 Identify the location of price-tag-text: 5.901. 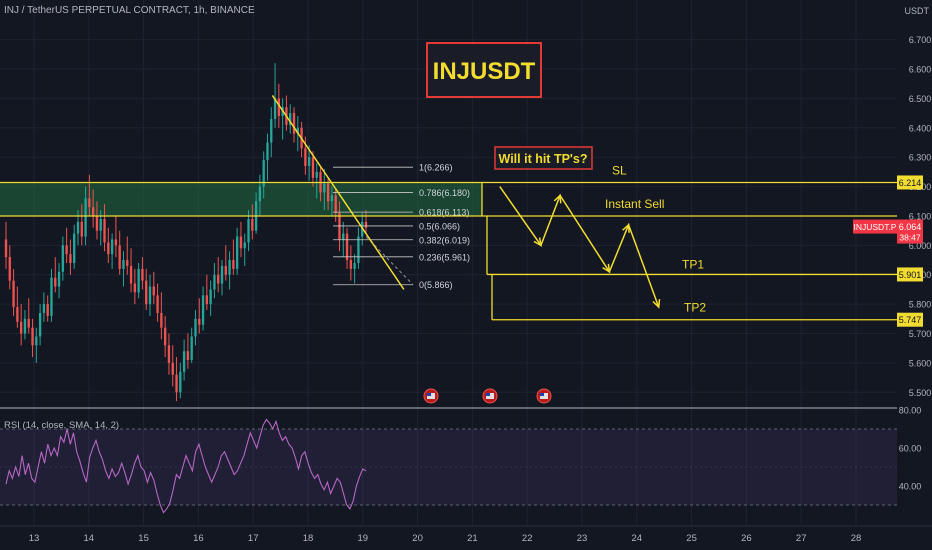
(910, 275).